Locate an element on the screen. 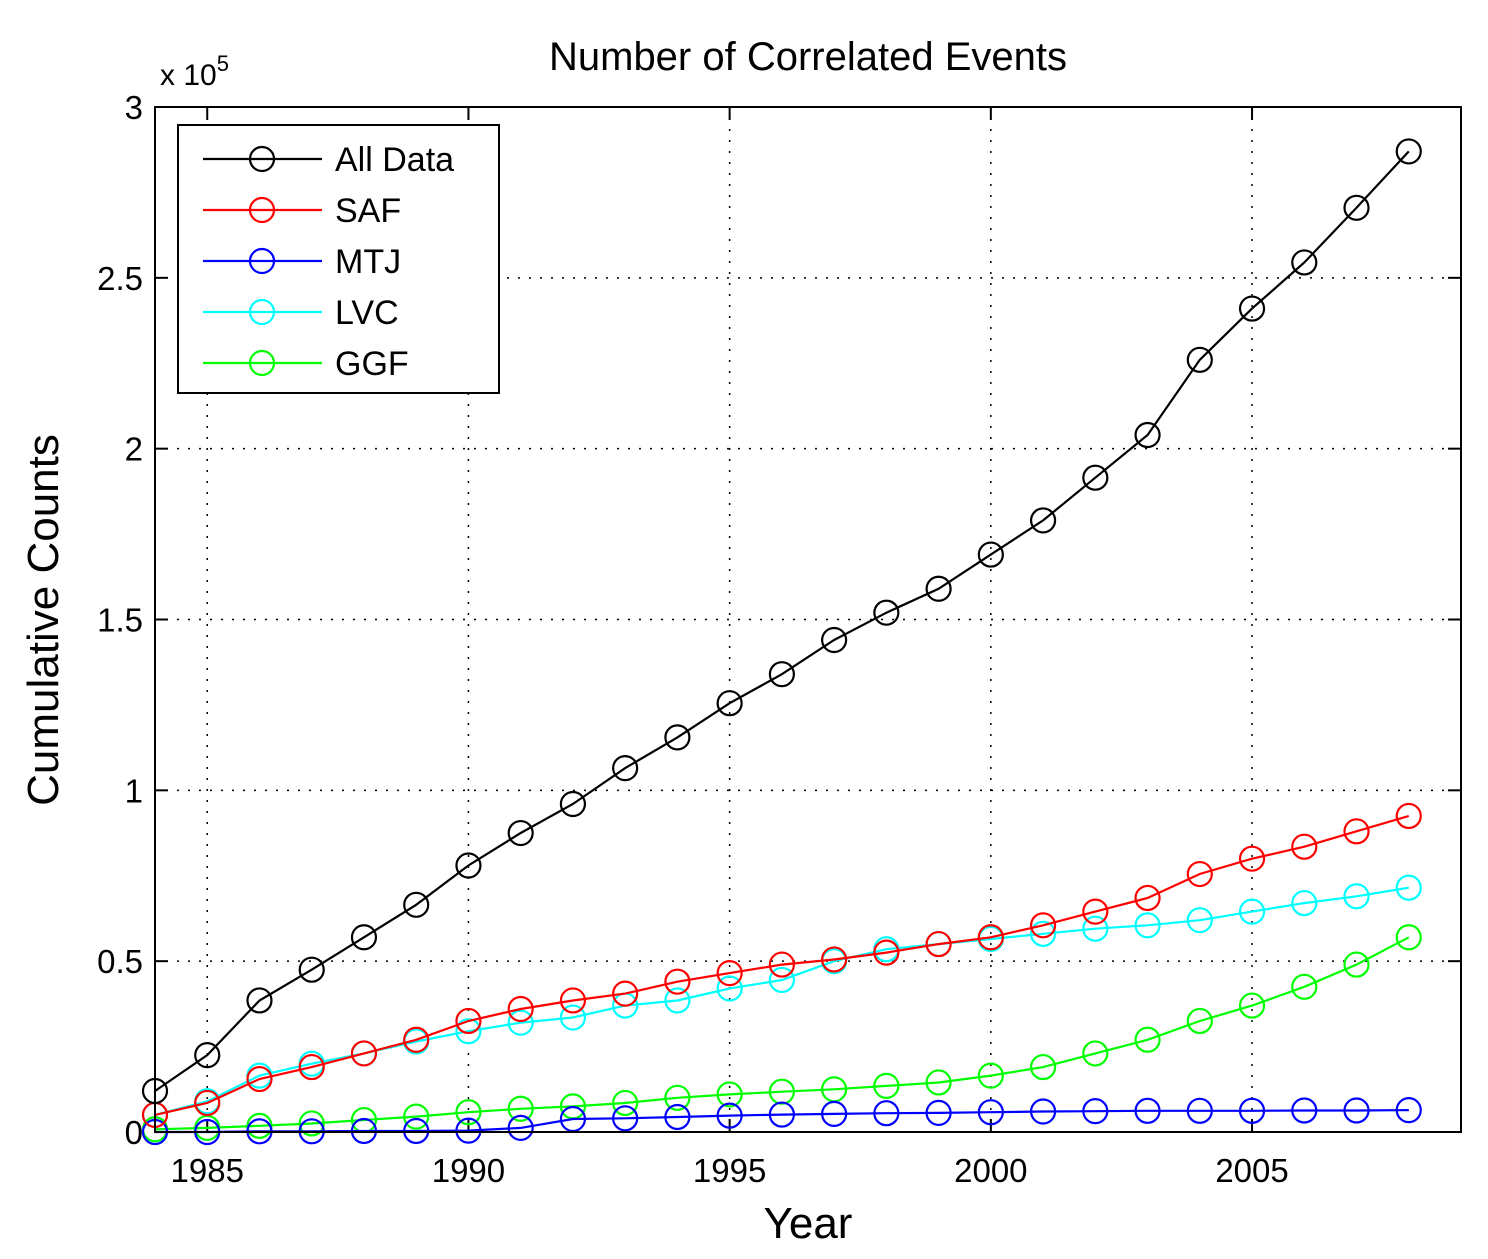  legend-marker-lvc is located at coordinates (262, 312).